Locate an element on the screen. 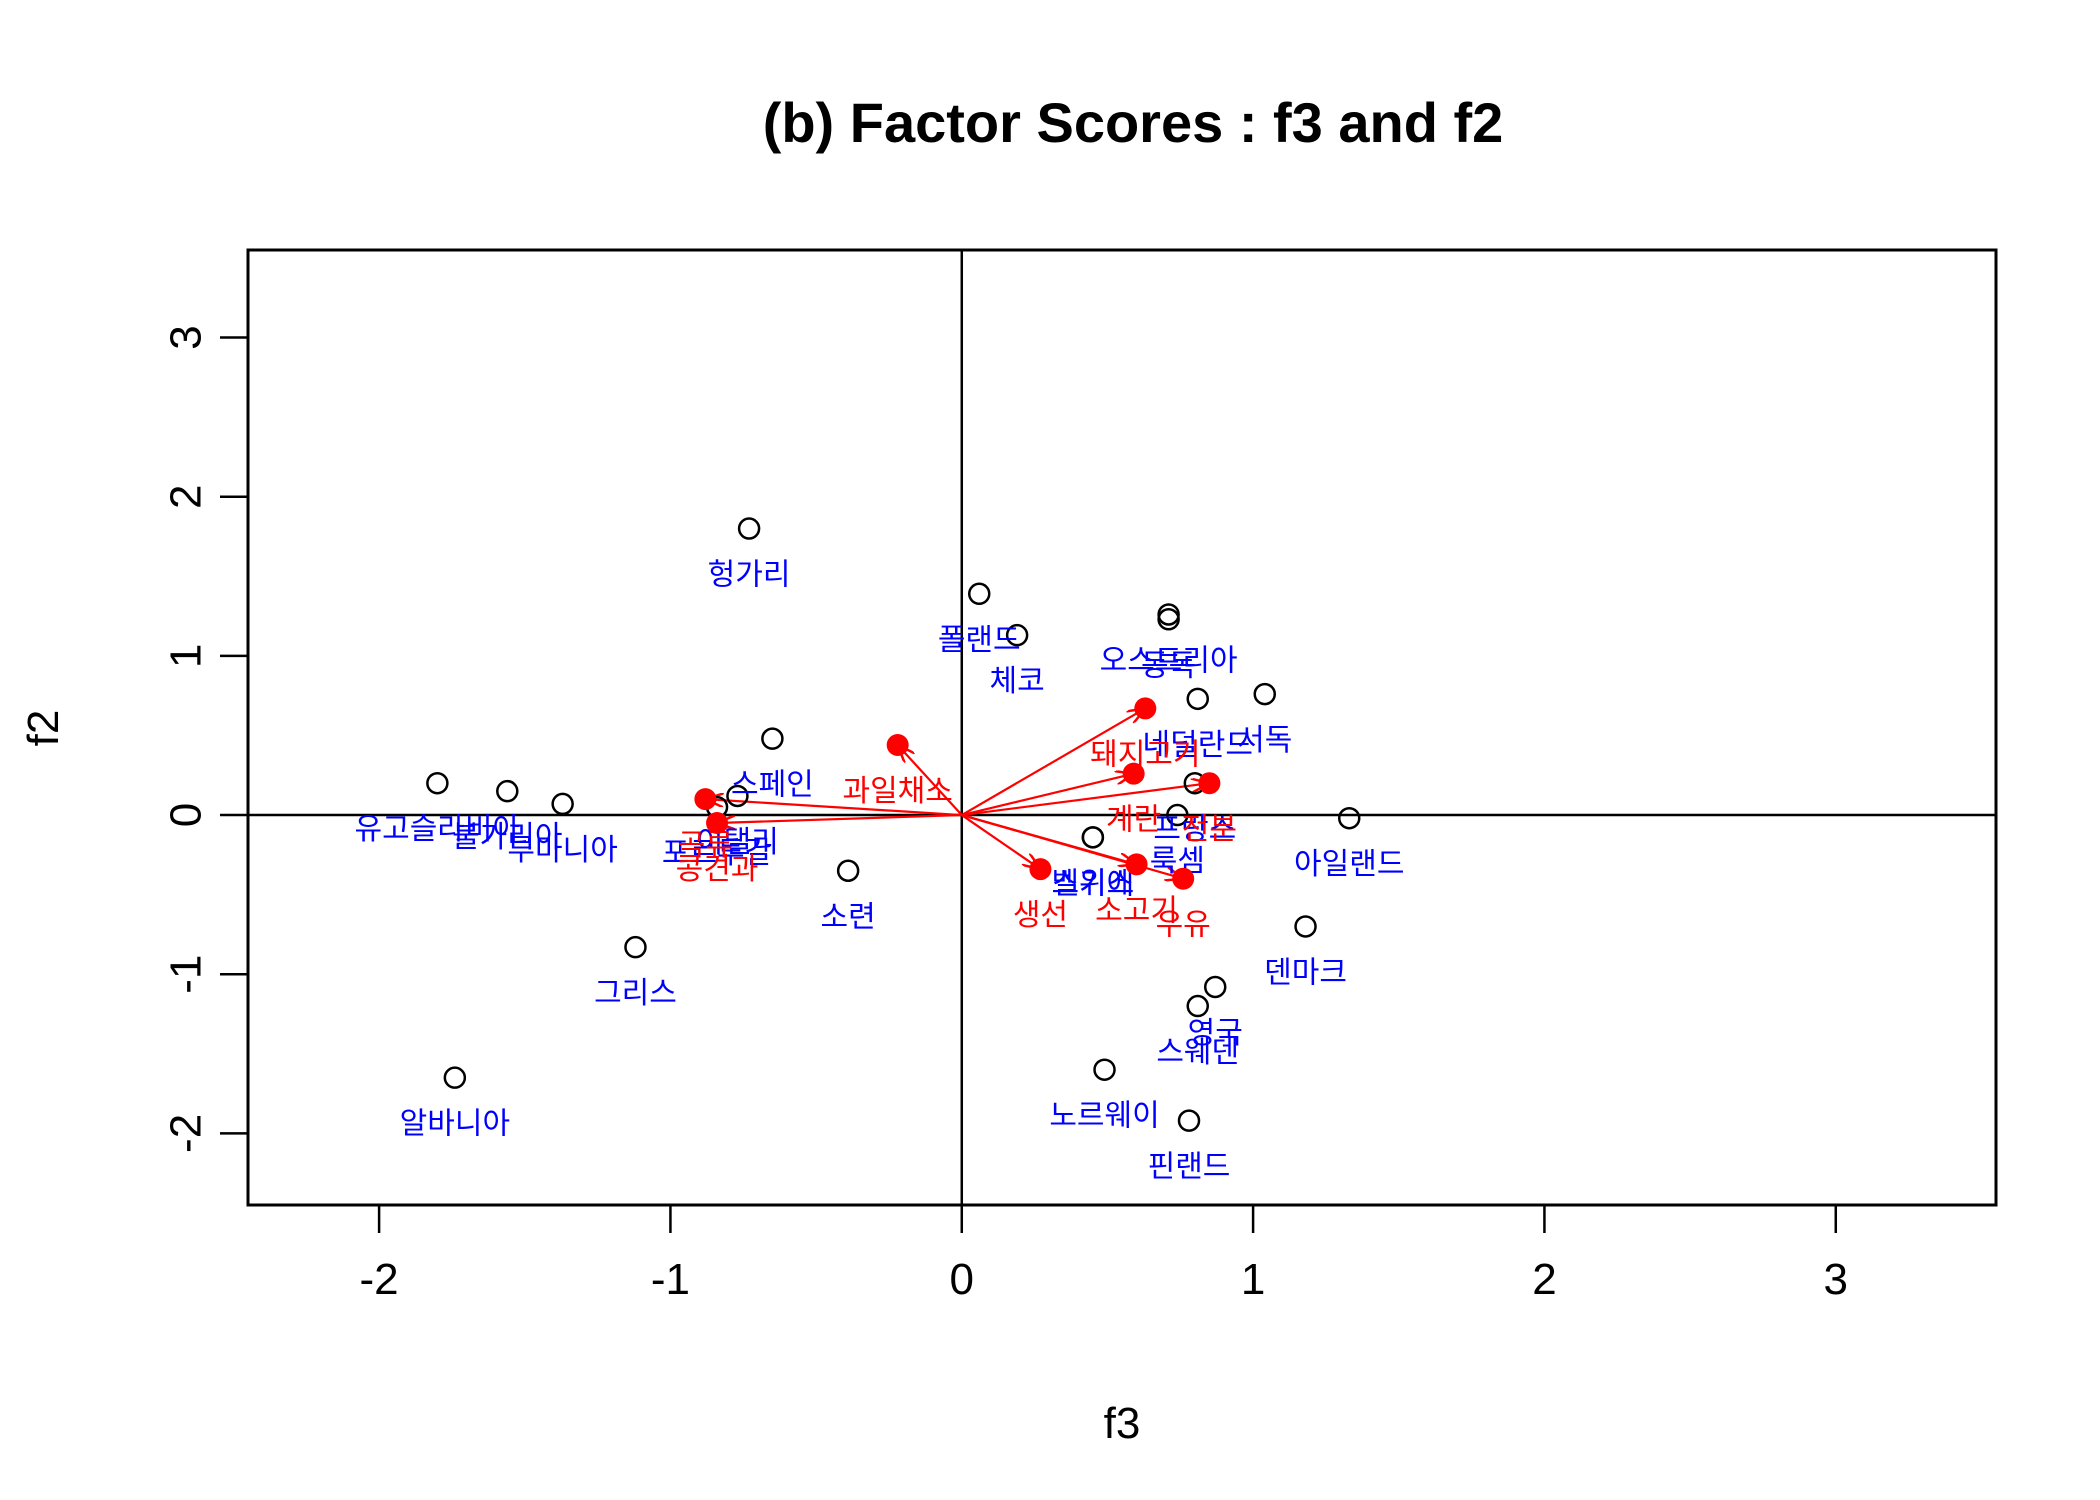 This screenshot has width=2100, height=1500. var-label-계란: 계란 is located at coordinates (1133, 820).